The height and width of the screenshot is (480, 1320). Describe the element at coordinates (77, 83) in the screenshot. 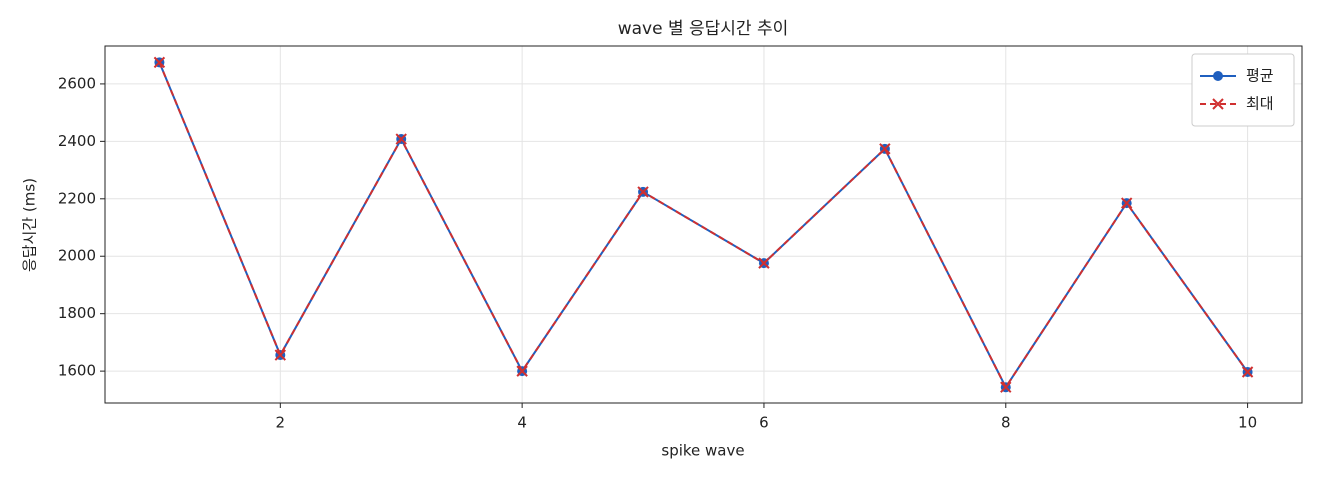

I see `y-tick-label: 2600` at that location.